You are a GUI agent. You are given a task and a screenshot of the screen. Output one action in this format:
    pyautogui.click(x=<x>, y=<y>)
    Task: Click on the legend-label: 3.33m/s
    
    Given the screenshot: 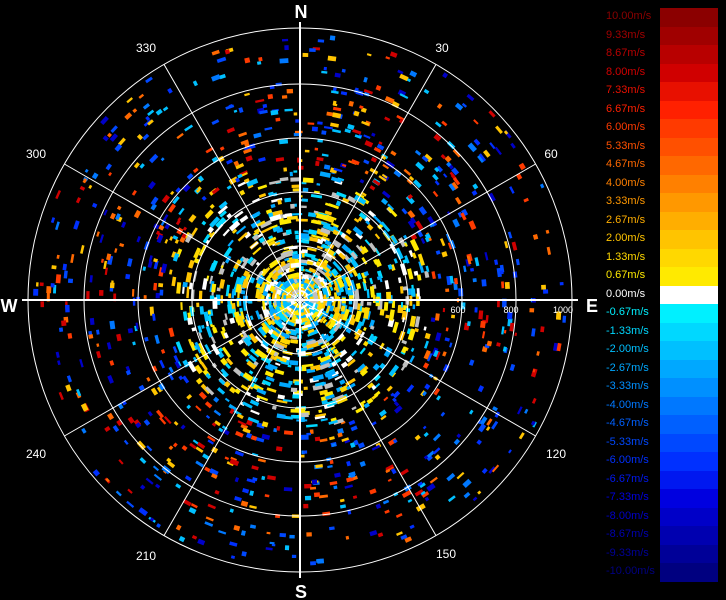 What is the action you would take?
    pyautogui.click(x=626, y=201)
    